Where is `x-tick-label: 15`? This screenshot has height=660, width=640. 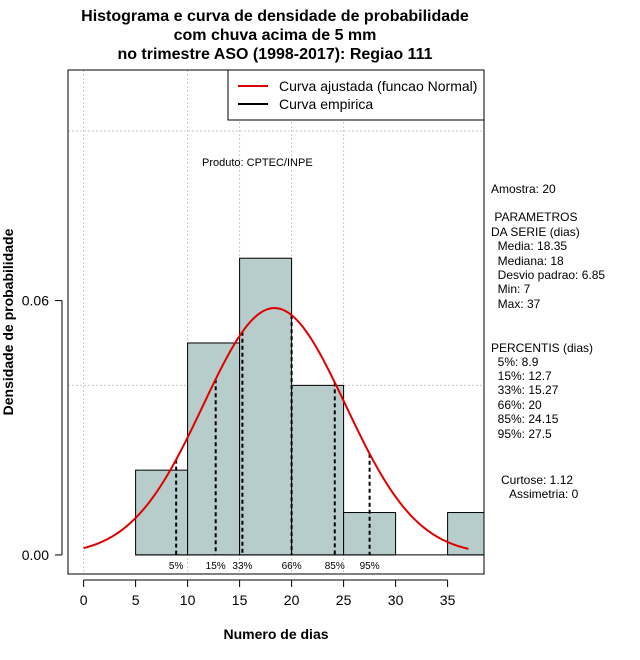 x-tick-label: 15 is located at coordinates (240, 600).